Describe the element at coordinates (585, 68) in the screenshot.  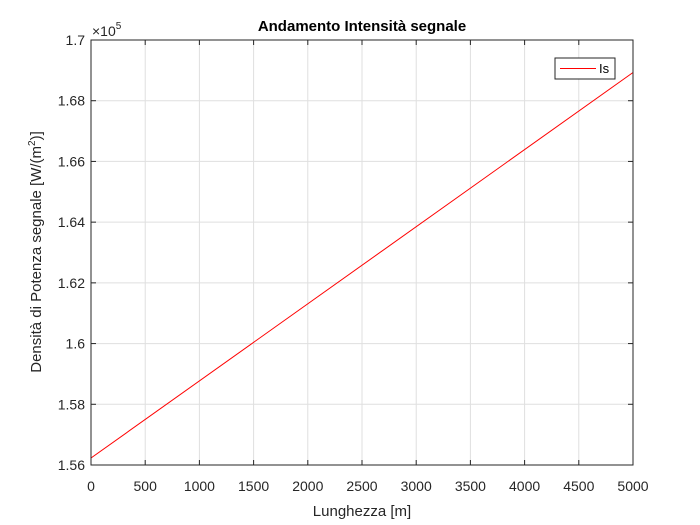
I see `legend: Is` at that location.